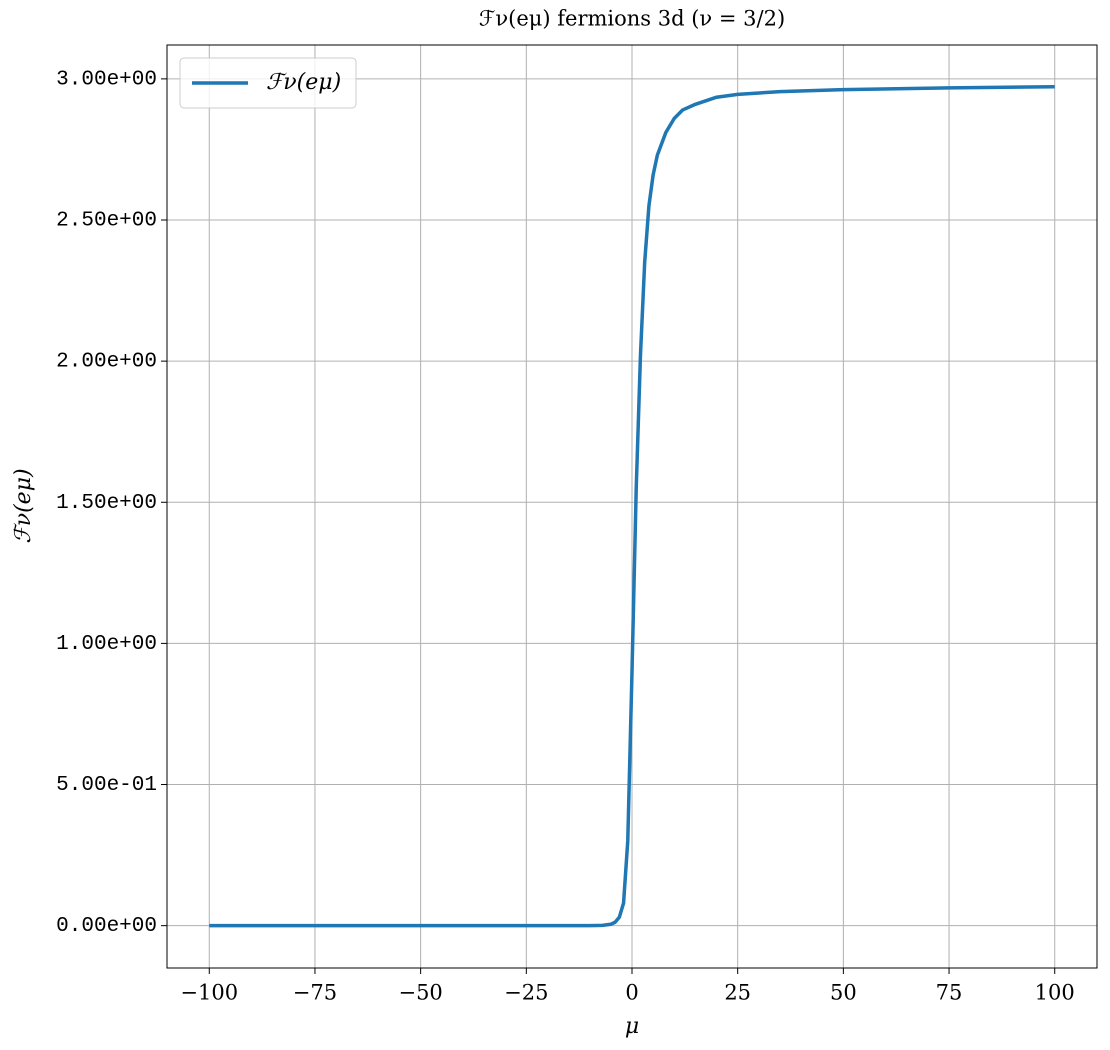 The image size is (1110, 1050). What do you see at coordinates (106, 644) in the screenshot?
I see `y-tick-label: 1.00e+00` at bounding box center [106, 644].